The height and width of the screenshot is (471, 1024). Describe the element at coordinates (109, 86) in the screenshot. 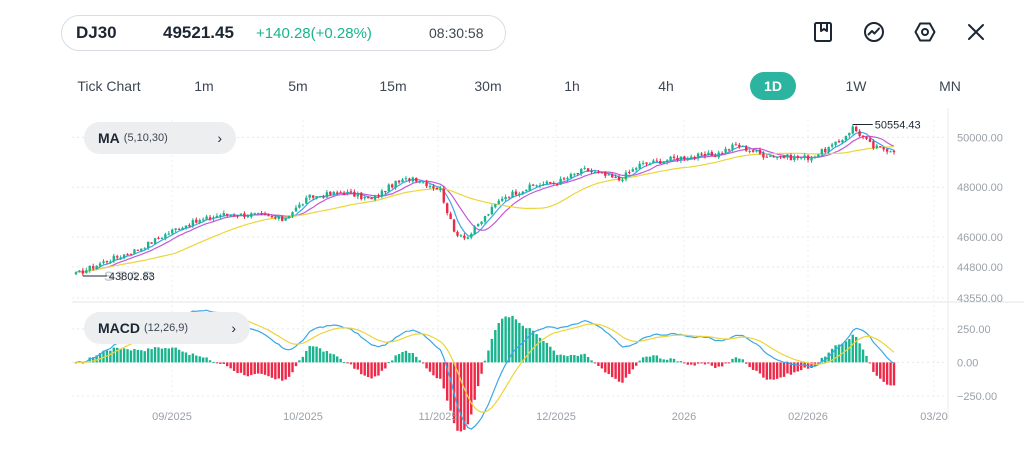

I see `tab-tick-chart: Tick Chart` at that location.